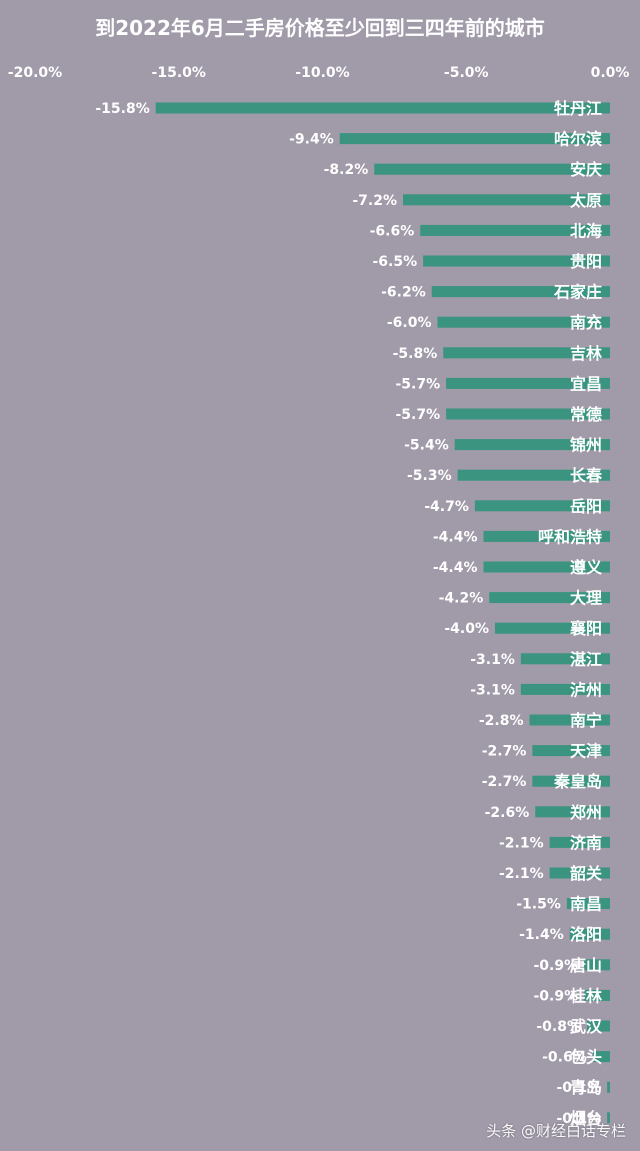 This screenshot has height=1151, width=640. I want to click on category-label: 太原, so click(585, 200).